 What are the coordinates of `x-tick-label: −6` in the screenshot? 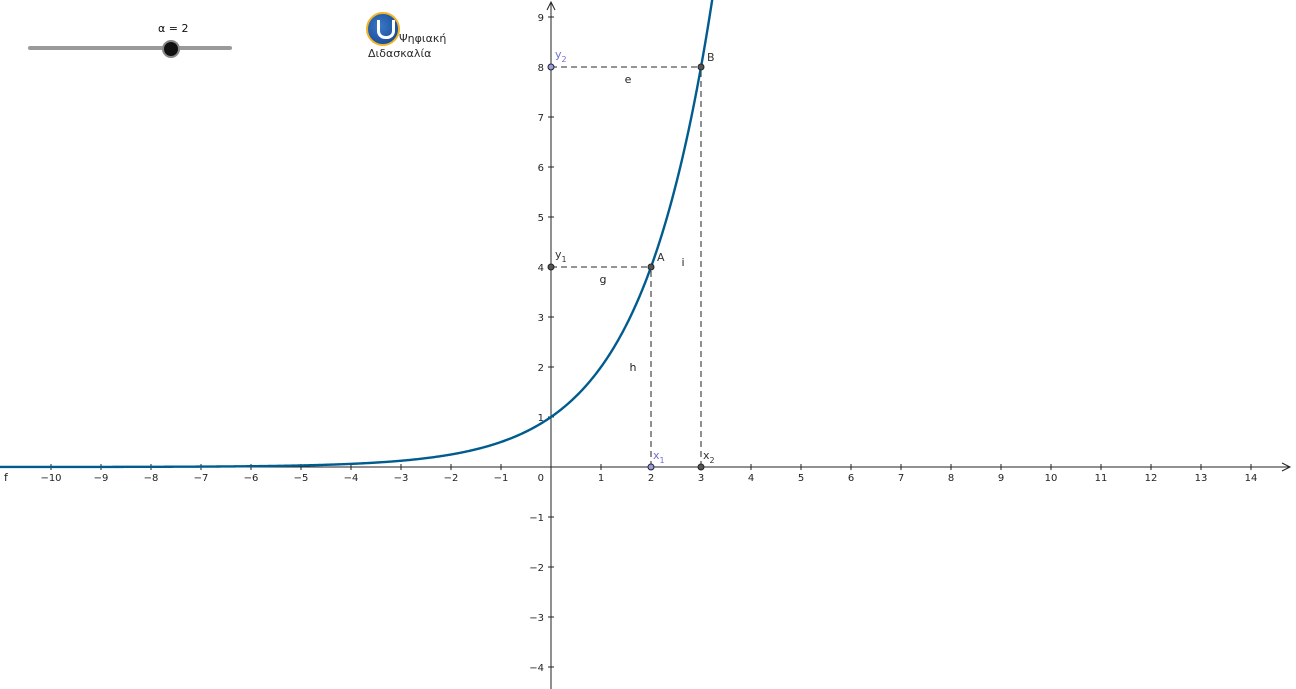 It's located at (251, 478).